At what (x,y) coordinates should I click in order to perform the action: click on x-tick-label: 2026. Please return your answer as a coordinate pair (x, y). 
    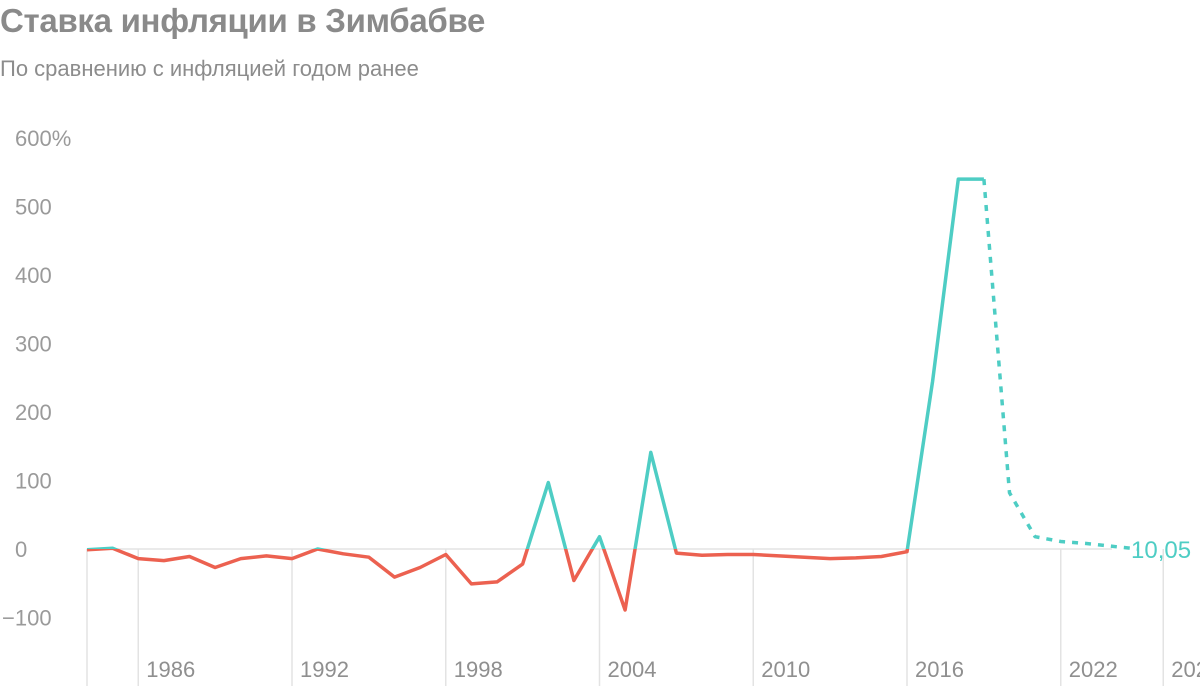
    Looking at the image, I should click on (1185, 669).